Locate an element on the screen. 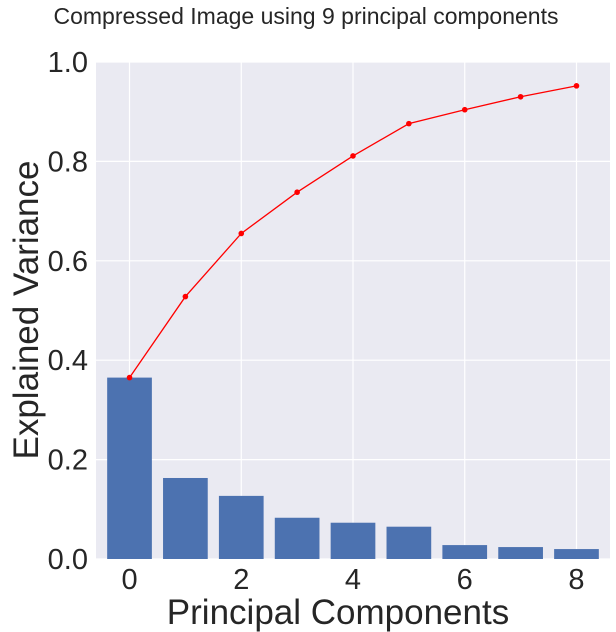 This screenshot has width=616, height=632. x-tick-label: 4 is located at coordinates (353, 580).